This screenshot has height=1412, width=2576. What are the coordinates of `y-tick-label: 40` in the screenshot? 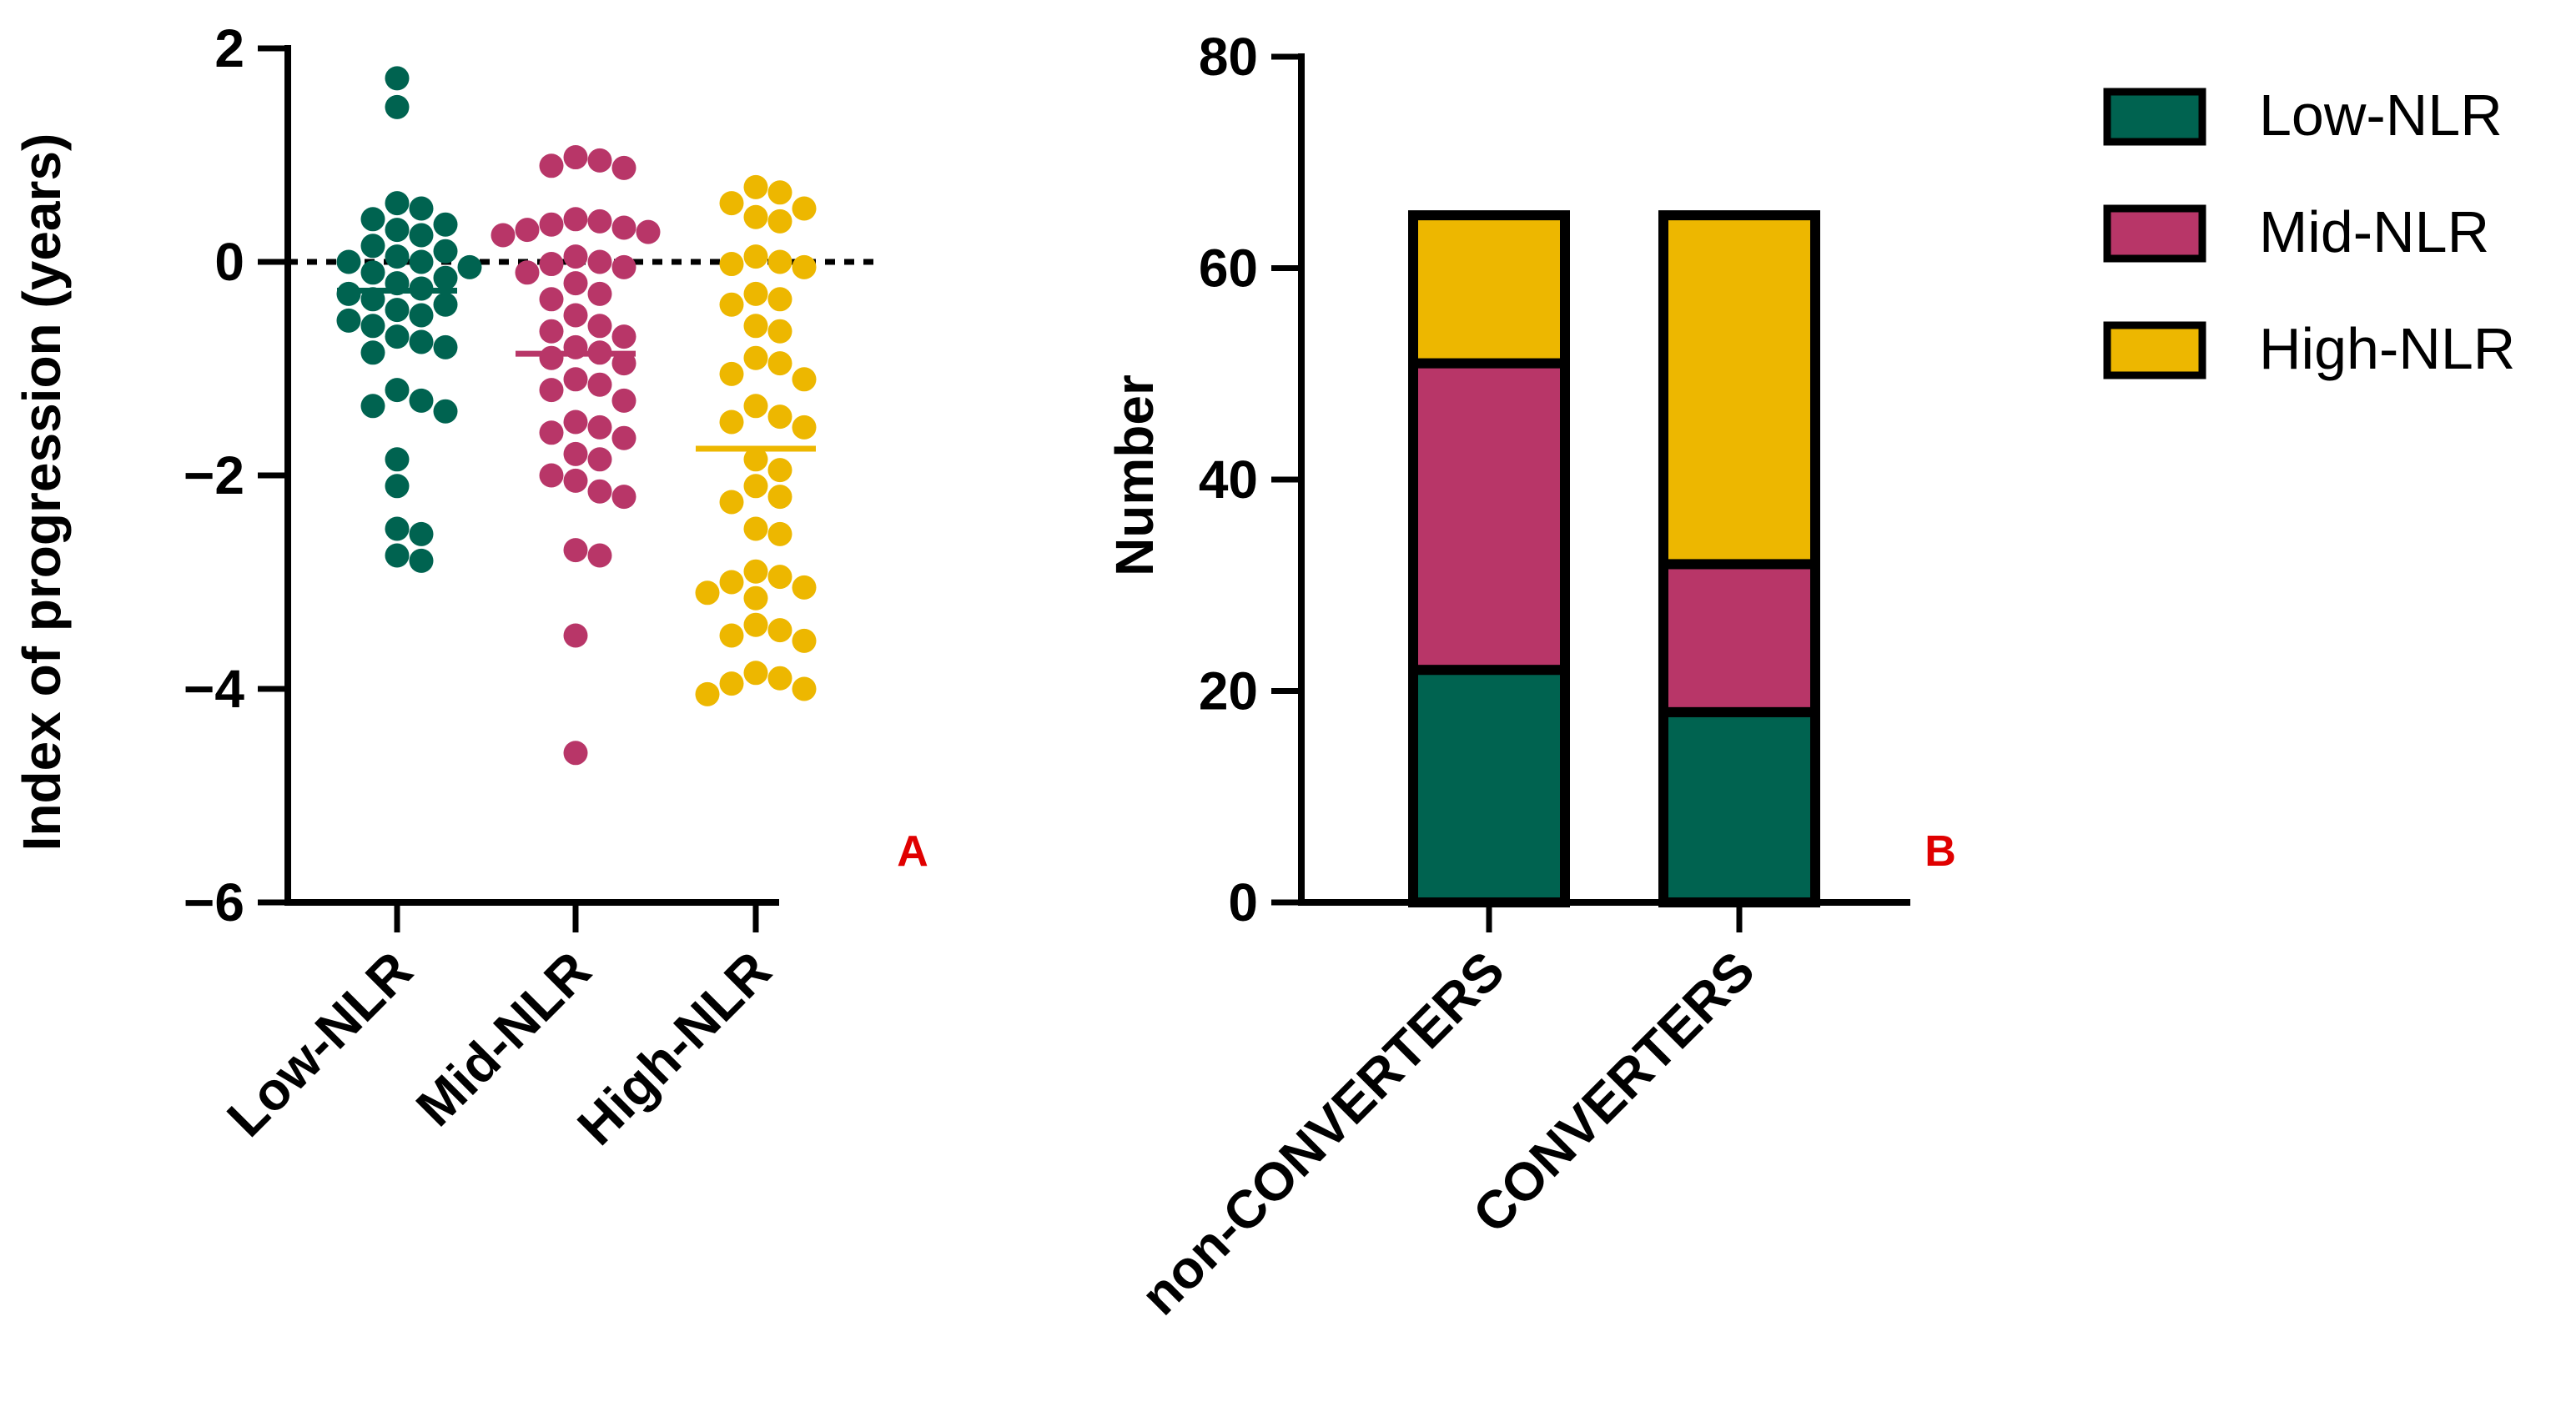 It's located at (1228, 480).